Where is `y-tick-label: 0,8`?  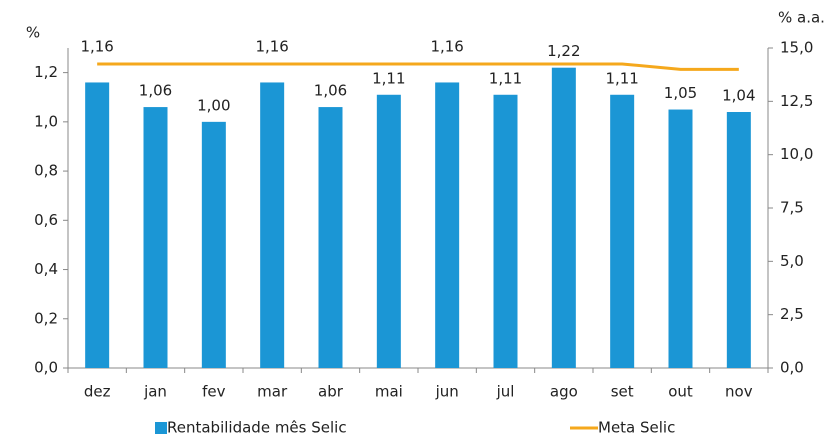 y-tick-label: 0,8 is located at coordinates (46, 171).